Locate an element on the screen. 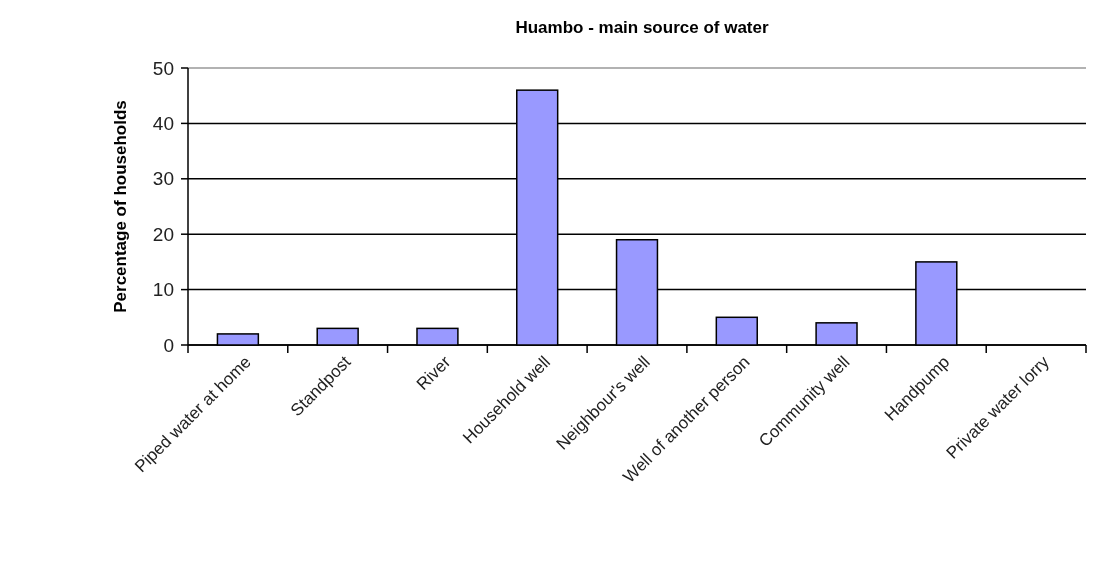 The image size is (1104, 563). y-tick-label: 50 is located at coordinates (163, 68).